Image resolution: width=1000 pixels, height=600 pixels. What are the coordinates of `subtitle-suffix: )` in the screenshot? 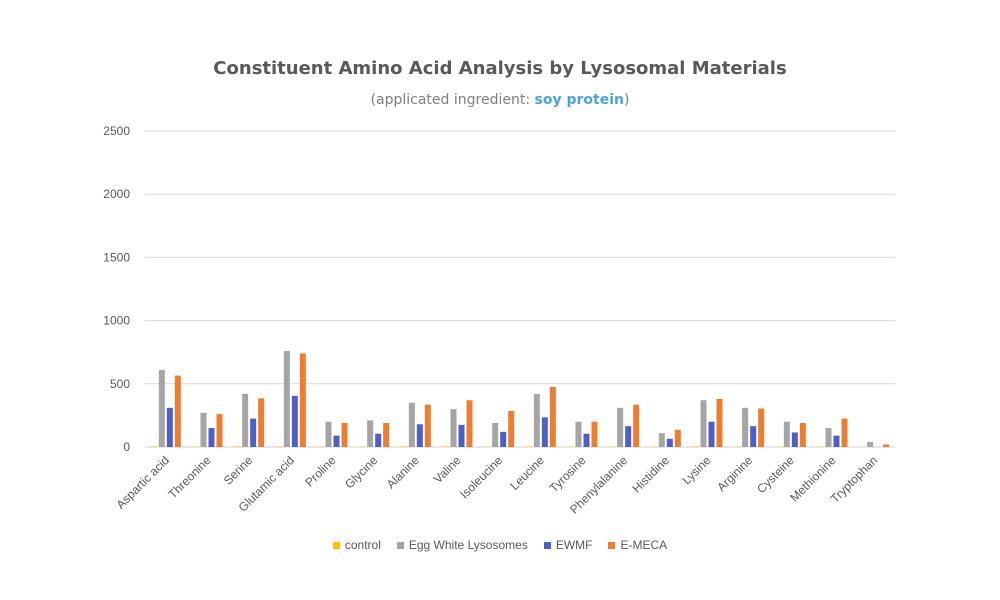 It's located at (626, 100).